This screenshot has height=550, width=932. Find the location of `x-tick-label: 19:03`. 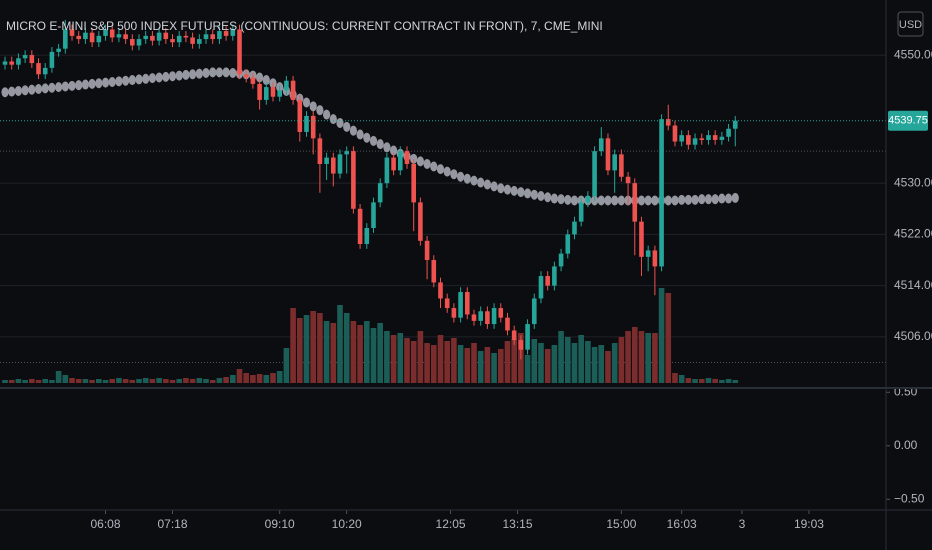

x-tick-label: 19:03 is located at coordinates (809, 524).